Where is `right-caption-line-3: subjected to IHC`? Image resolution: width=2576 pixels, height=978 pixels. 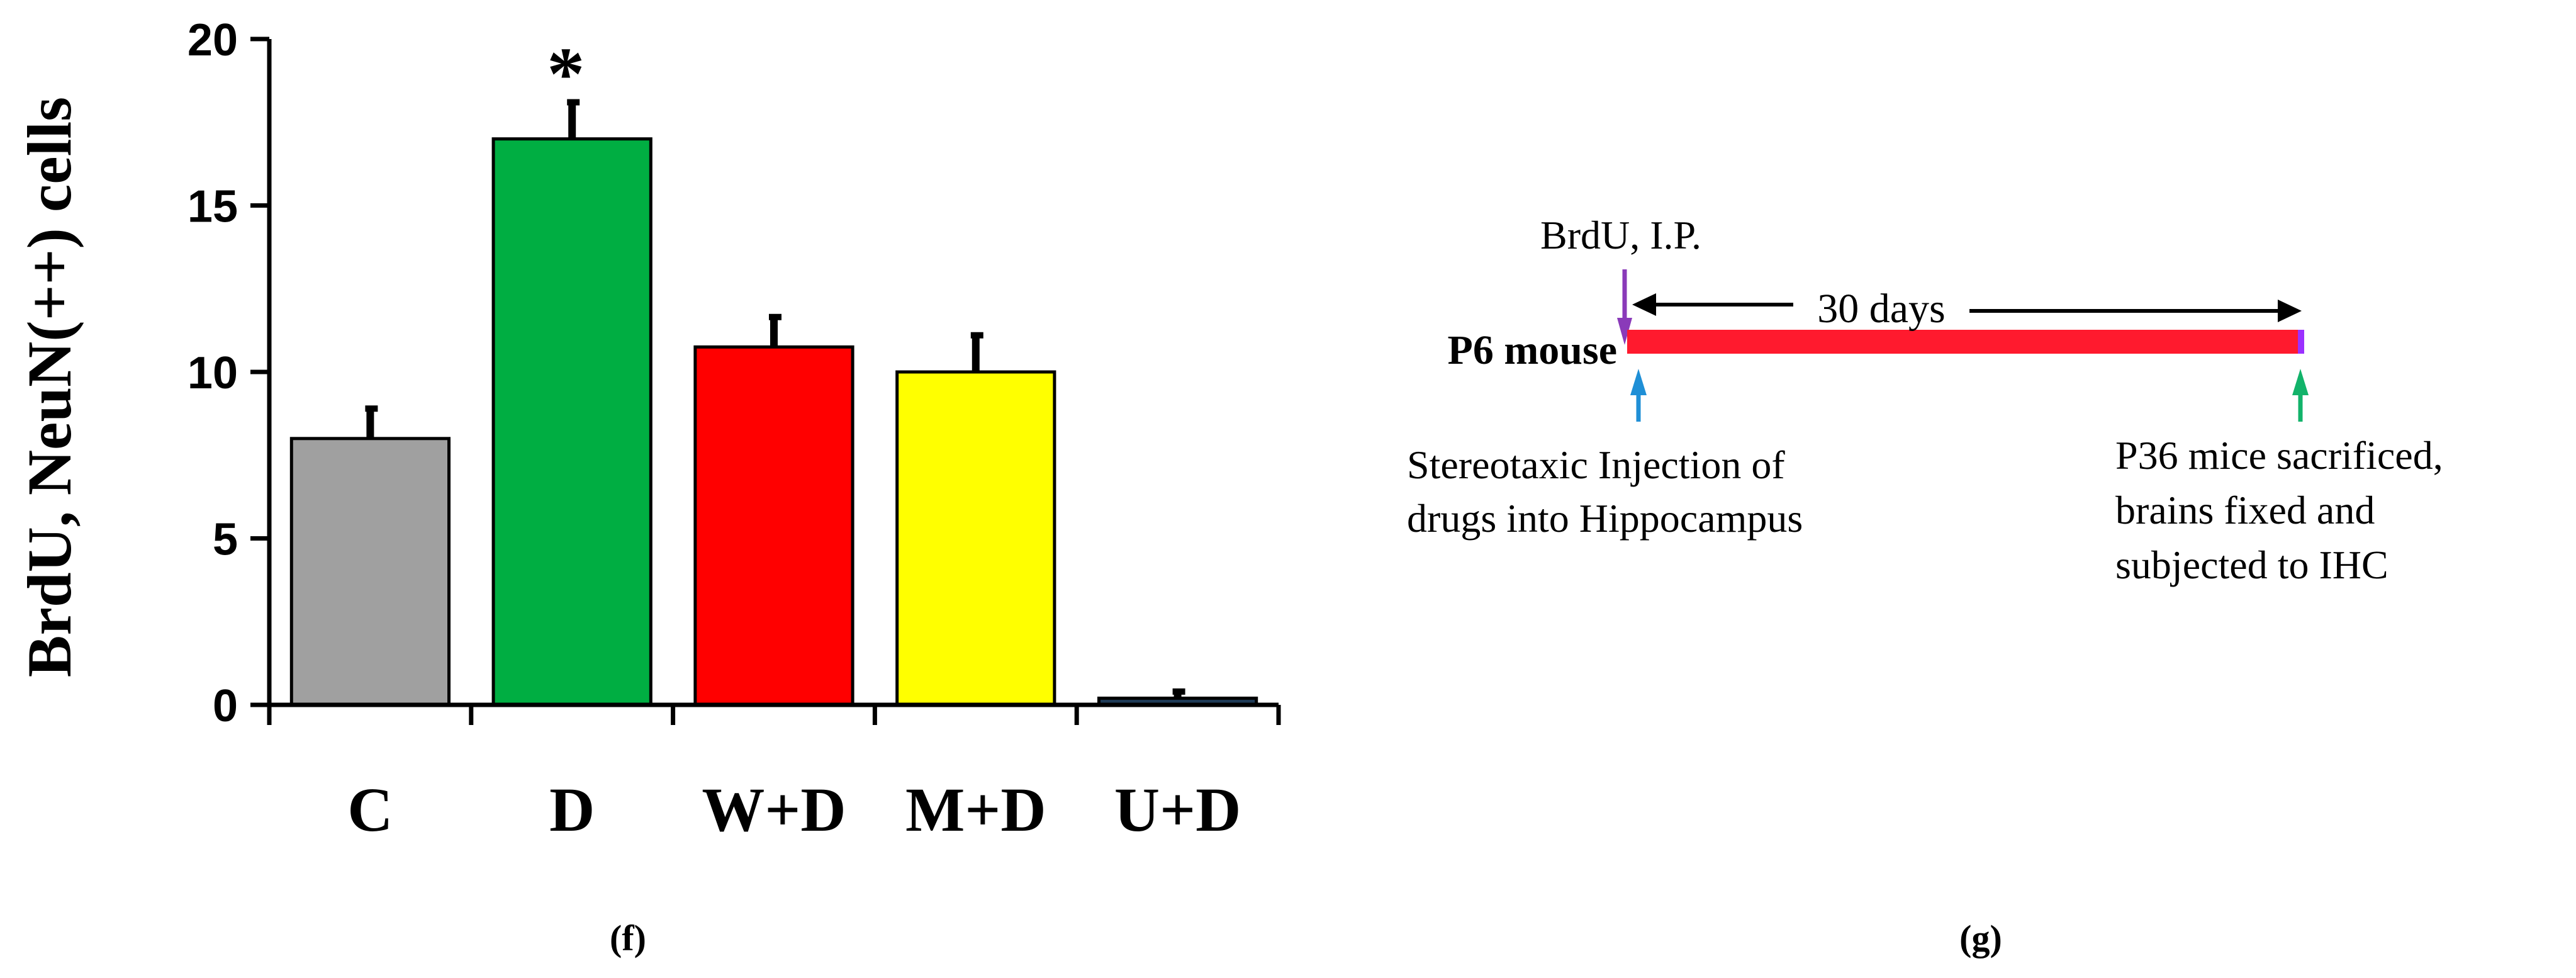
right-caption-line-3: subjected to IHC is located at coordinates (2251, 564).